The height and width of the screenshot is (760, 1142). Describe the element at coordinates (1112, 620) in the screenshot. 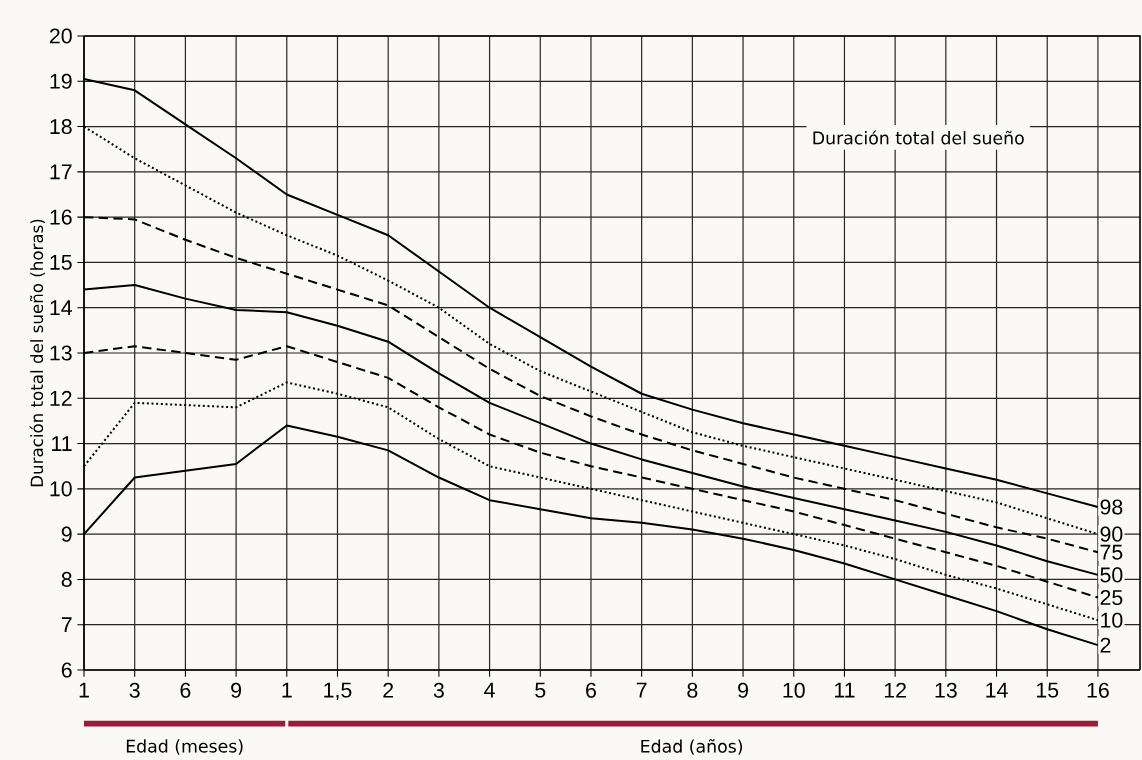

I see `series-label: 10` at that location.